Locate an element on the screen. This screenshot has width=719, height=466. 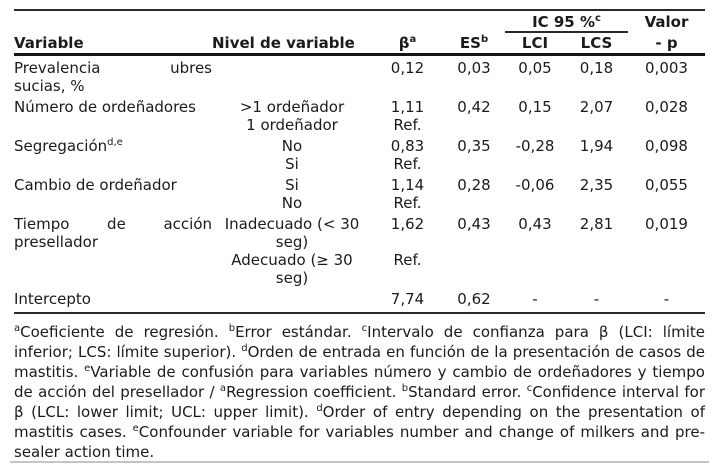
header-es: ESb is located at coordinates (474, 43).